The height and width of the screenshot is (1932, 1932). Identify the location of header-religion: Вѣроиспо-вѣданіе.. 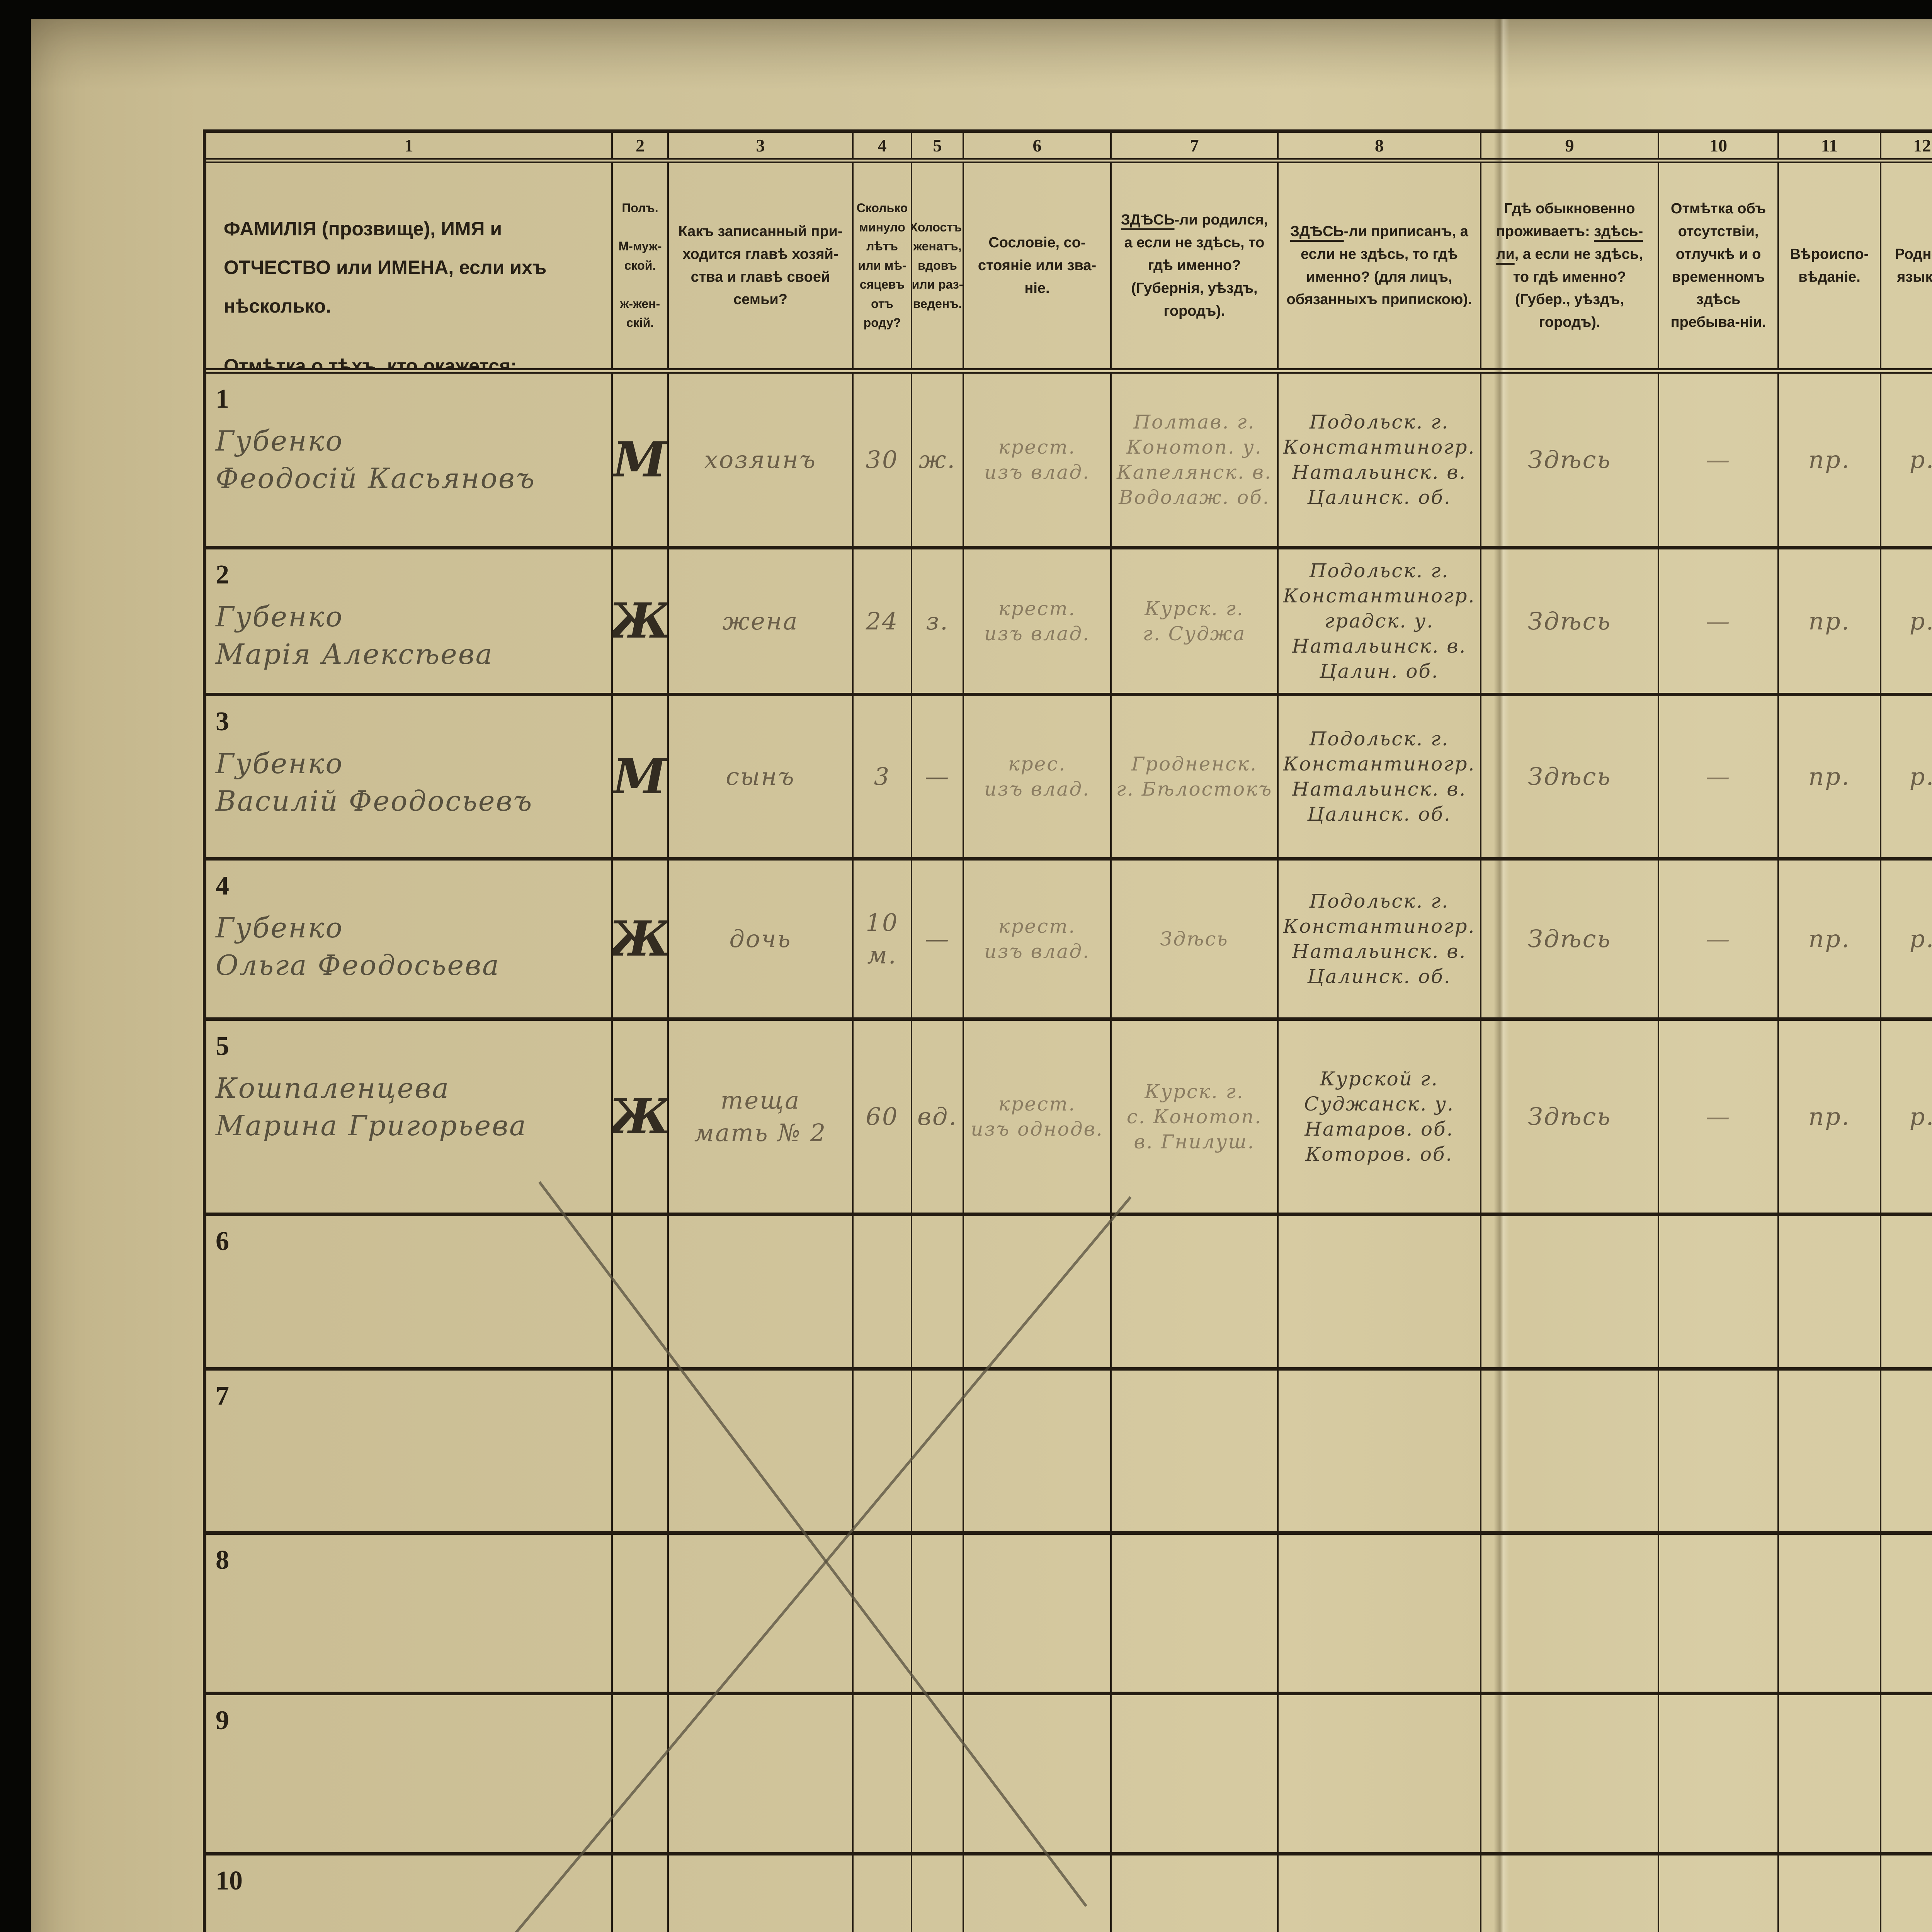
(1830, 266).